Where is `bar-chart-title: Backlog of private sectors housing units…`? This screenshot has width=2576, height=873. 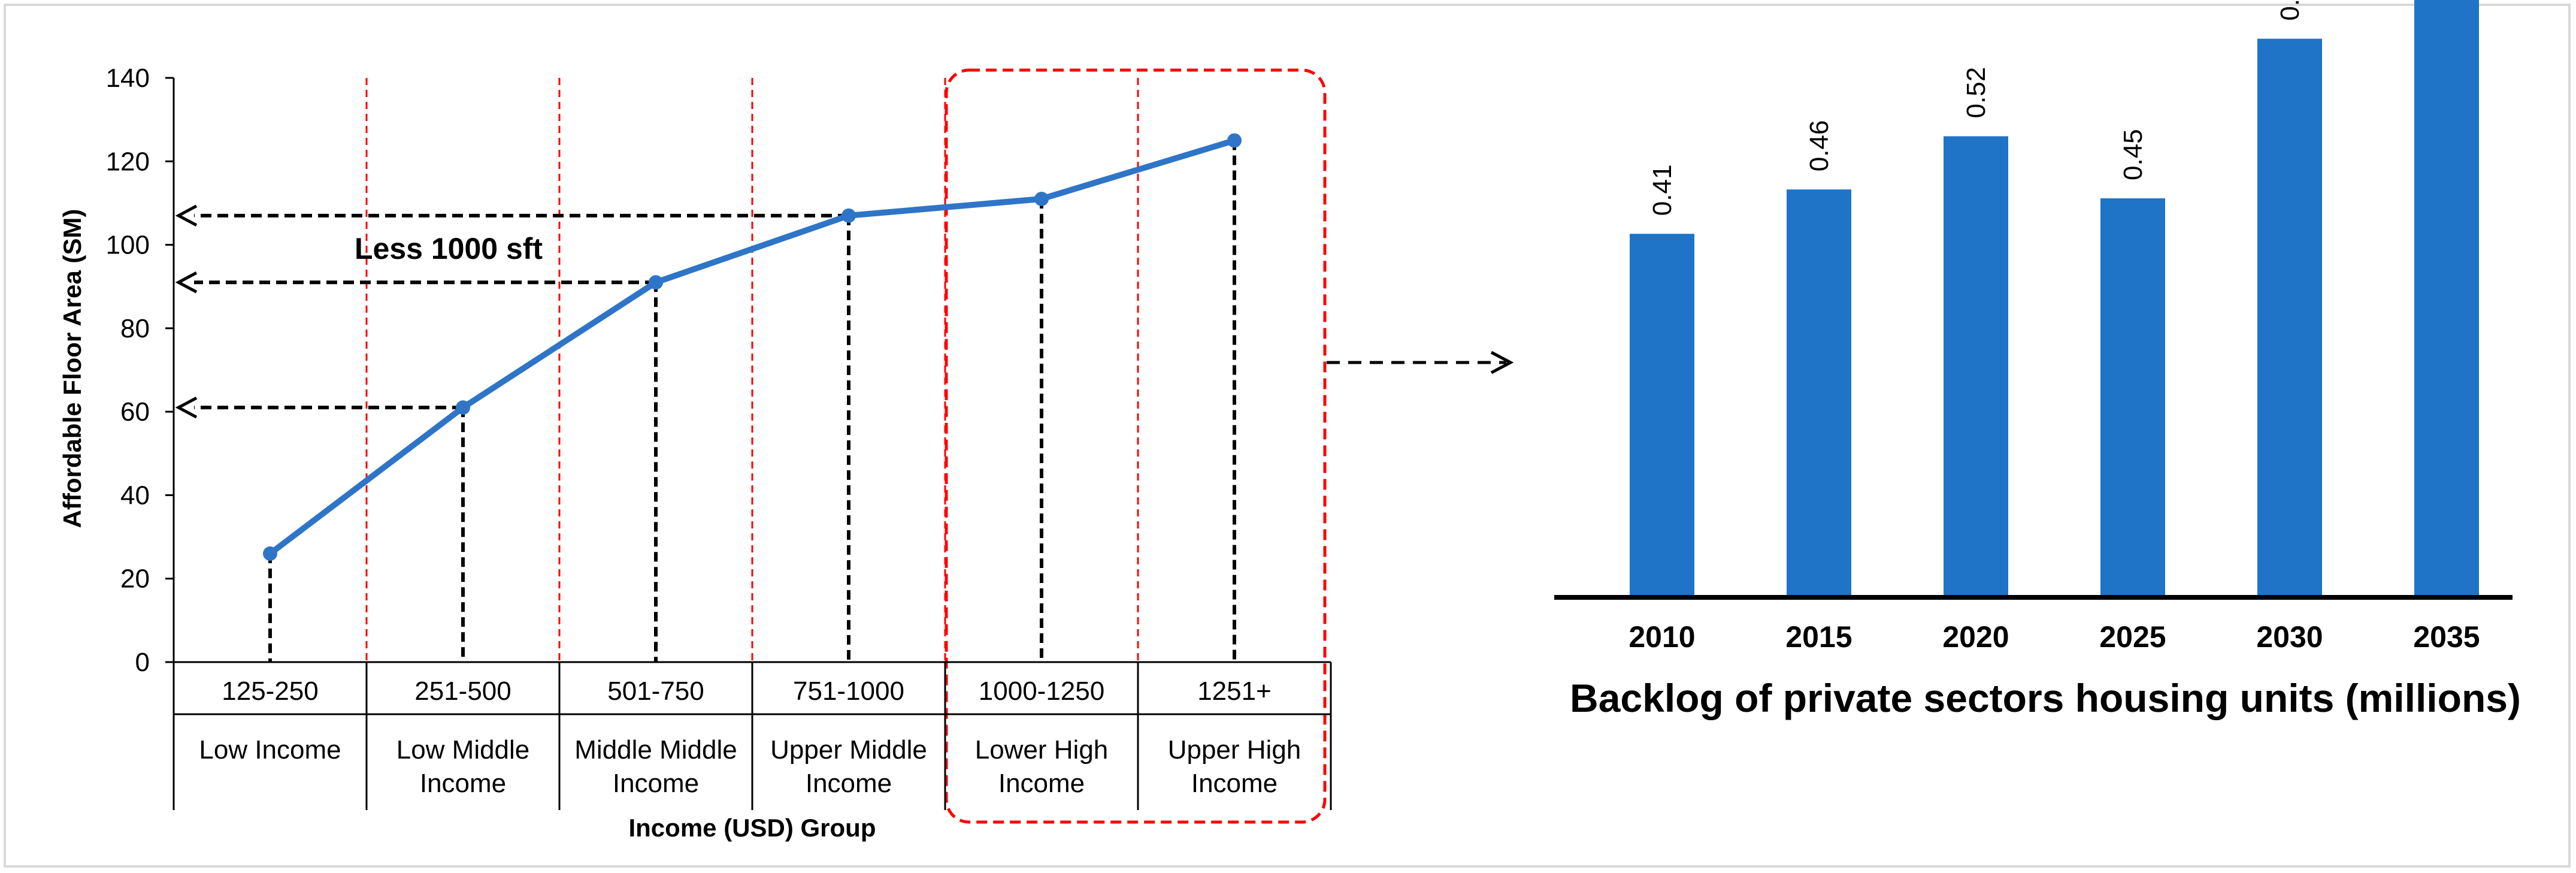
bar-chart-title: Backlog of private sectors housing units… is located at coordinates (2045, 698).